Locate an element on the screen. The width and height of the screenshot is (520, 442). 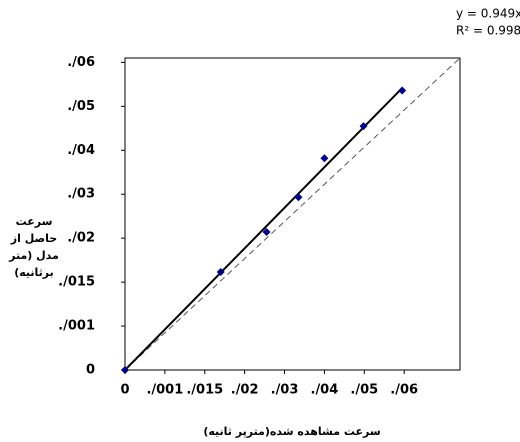
y-tick-label: ./02 is located at coordinates (81, 238).